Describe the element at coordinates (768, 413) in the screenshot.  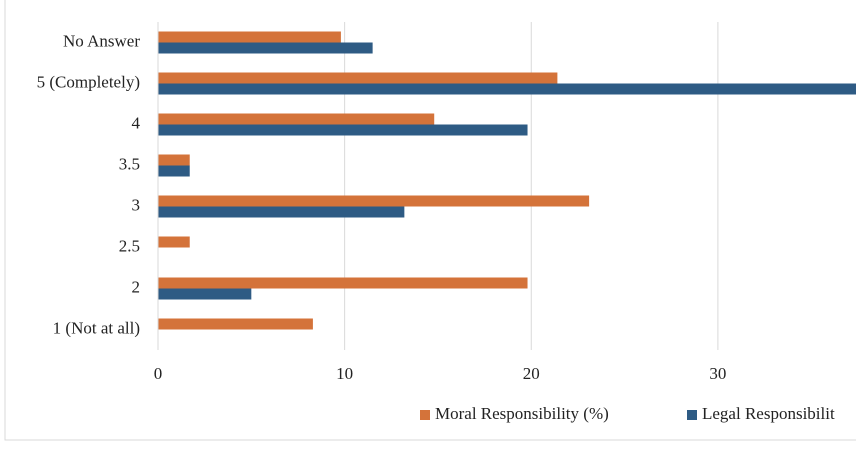
I see `legend-label: Legal Responsibilit` at that location.